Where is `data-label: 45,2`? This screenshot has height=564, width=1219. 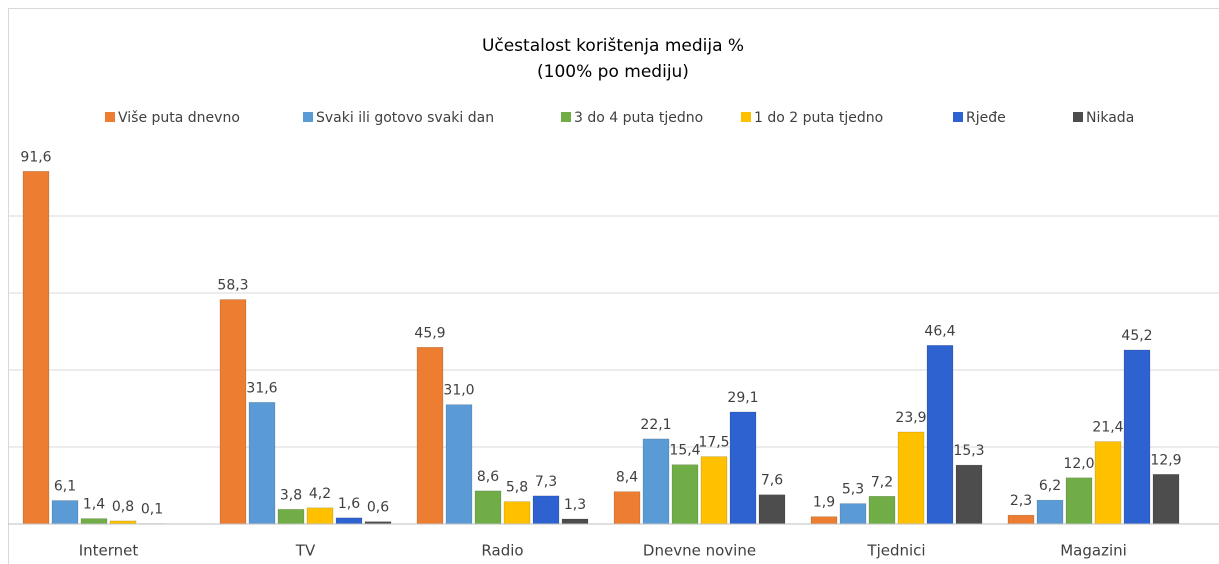
data-label: 45,2 is located at coordinates (1136, 336).